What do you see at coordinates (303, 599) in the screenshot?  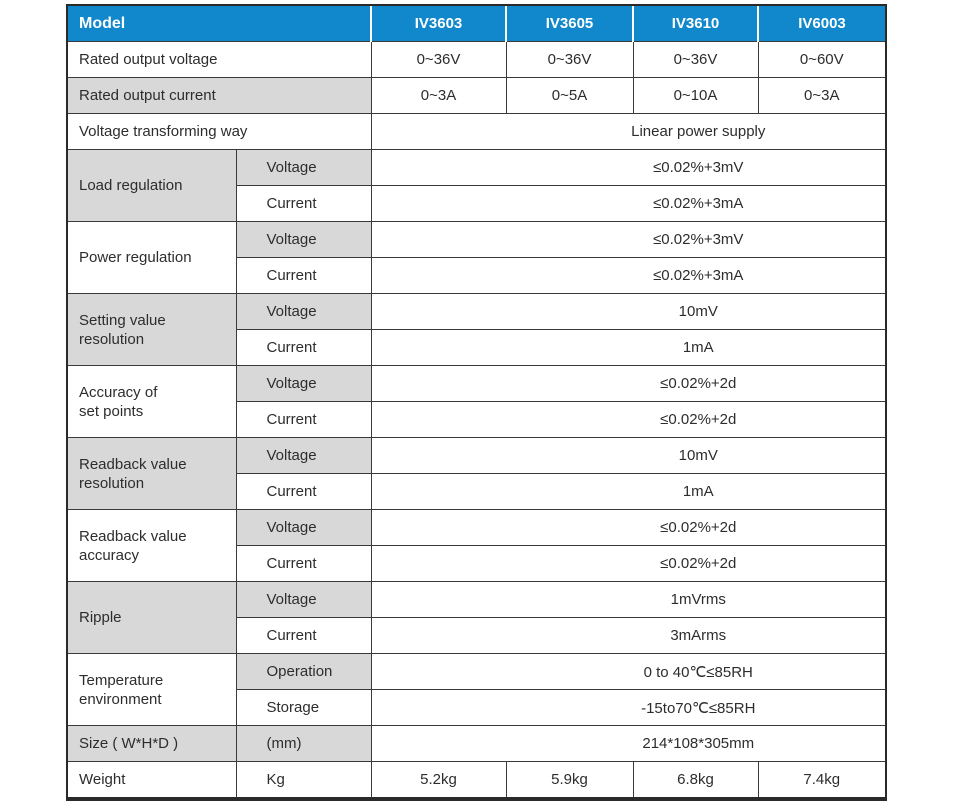 I see `ripple-voltage-sublabel: Voltage` at bounding box center [303, 599].